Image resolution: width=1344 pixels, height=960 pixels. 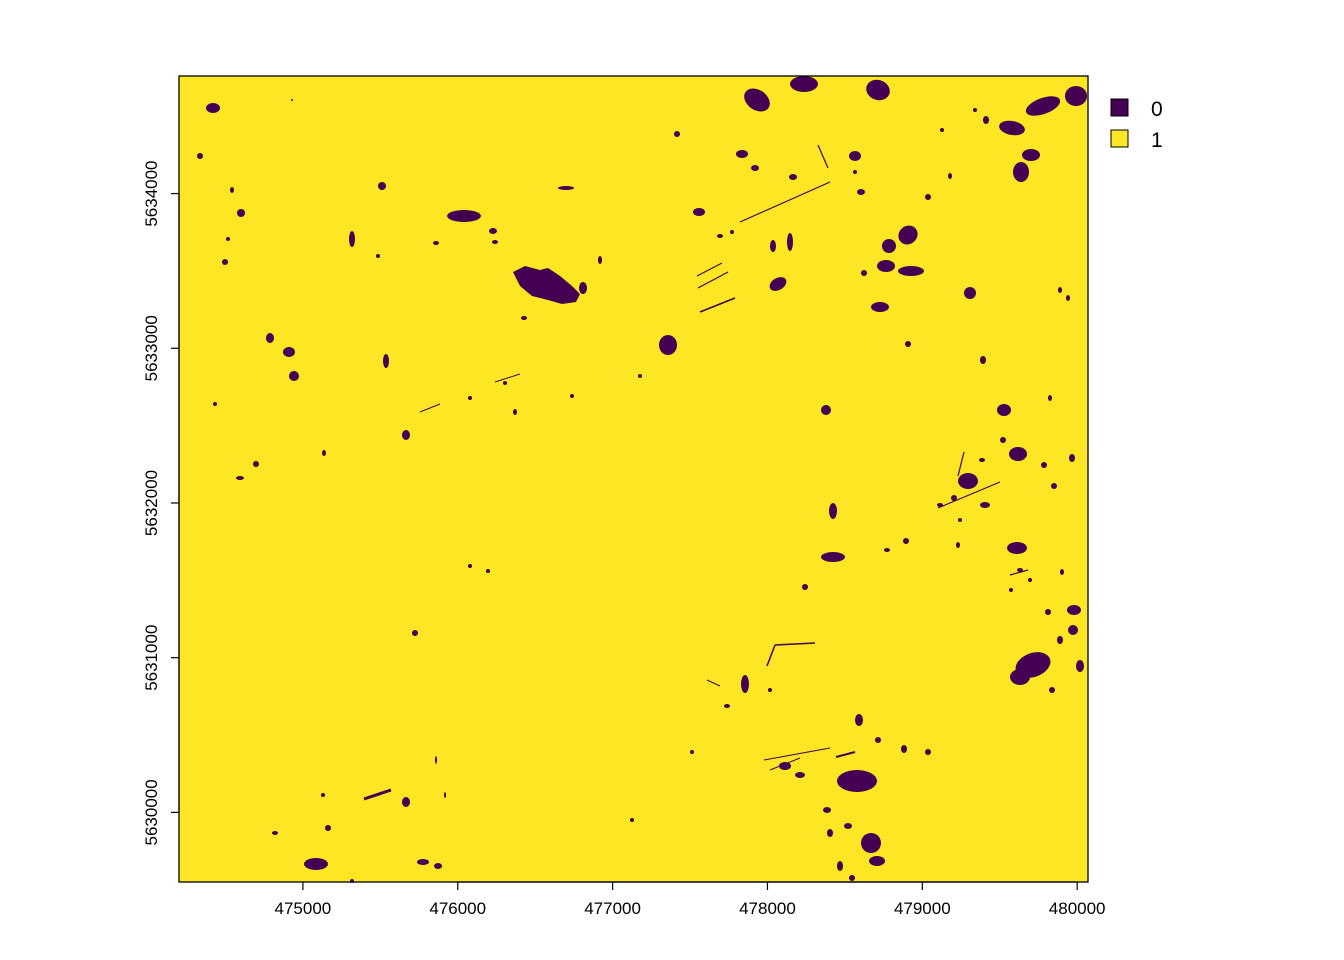 What do you see at coordinates (151, 348) in the screenshot?
I see `y-tick-label: 5633000` at bounding box center [151, 348].